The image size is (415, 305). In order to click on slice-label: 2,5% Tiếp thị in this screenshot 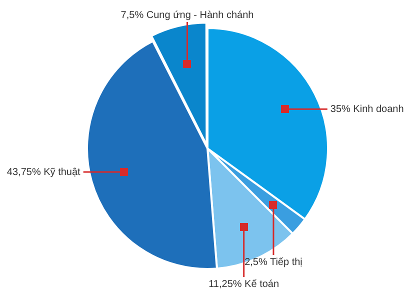, I will do `click(273, 262)`.